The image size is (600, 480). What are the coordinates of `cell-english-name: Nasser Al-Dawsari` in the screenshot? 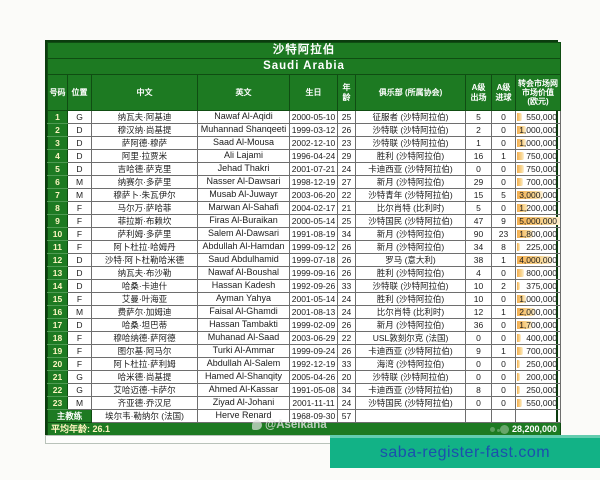 It's located at (243, 182).